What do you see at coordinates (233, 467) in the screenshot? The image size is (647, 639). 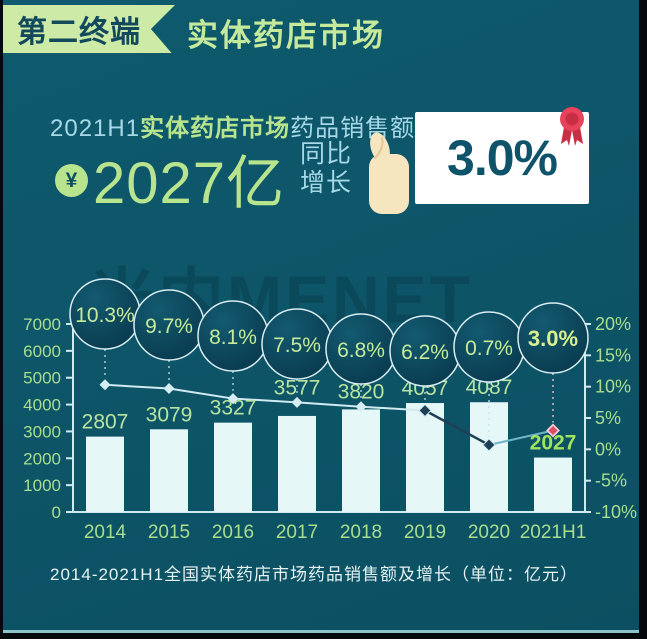 I see `chart-bar-2016` at bounding box center [233, 467].